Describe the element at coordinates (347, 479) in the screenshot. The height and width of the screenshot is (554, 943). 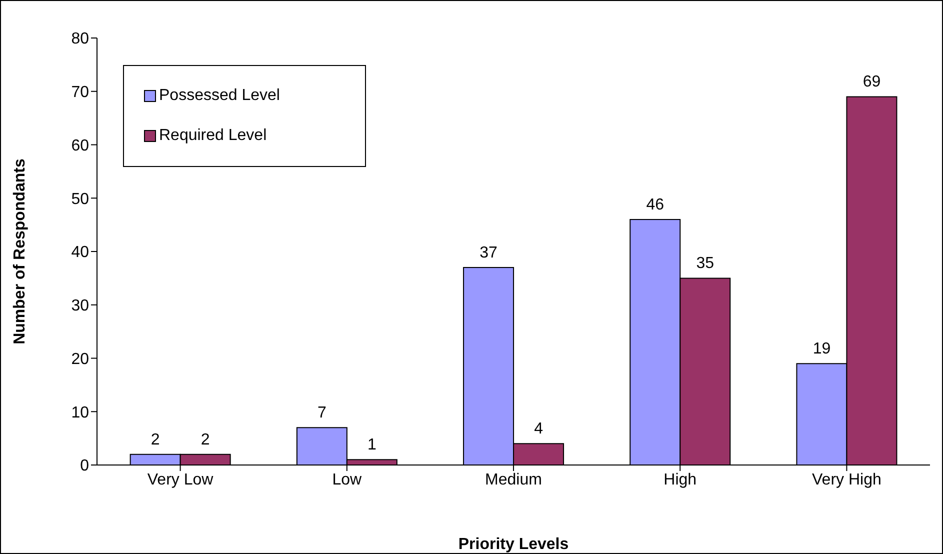
I see `x-tick-label: Low` at that location.